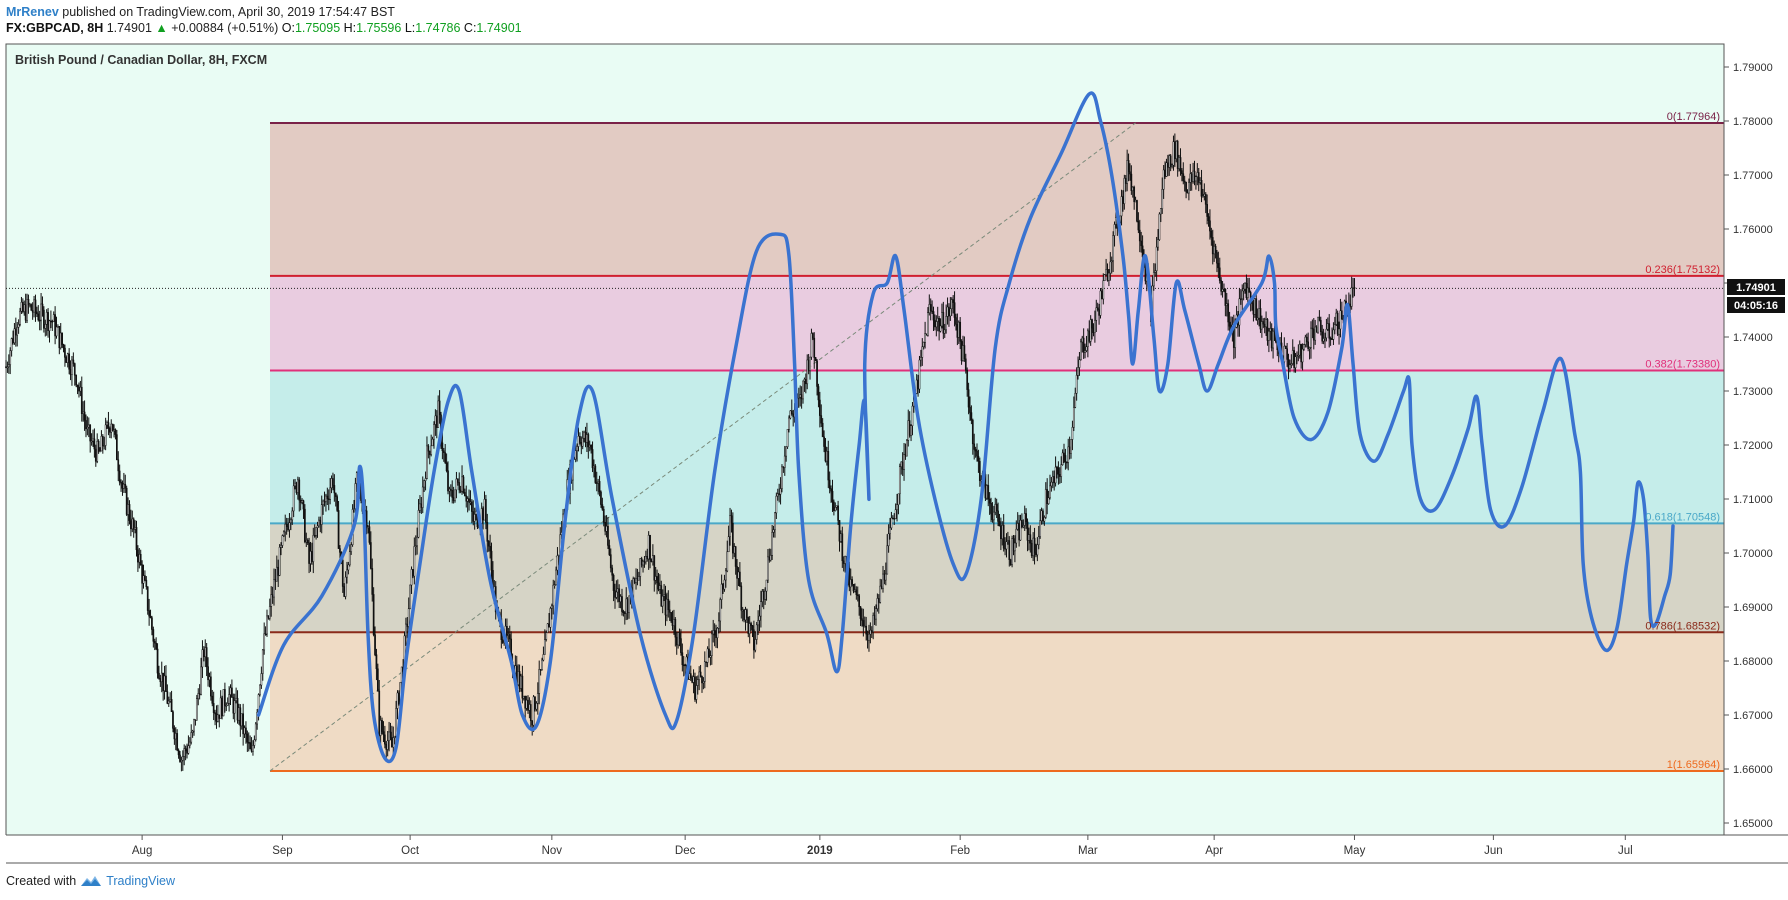  I want to click on footer: Created with TradingView, so click(90, 881).